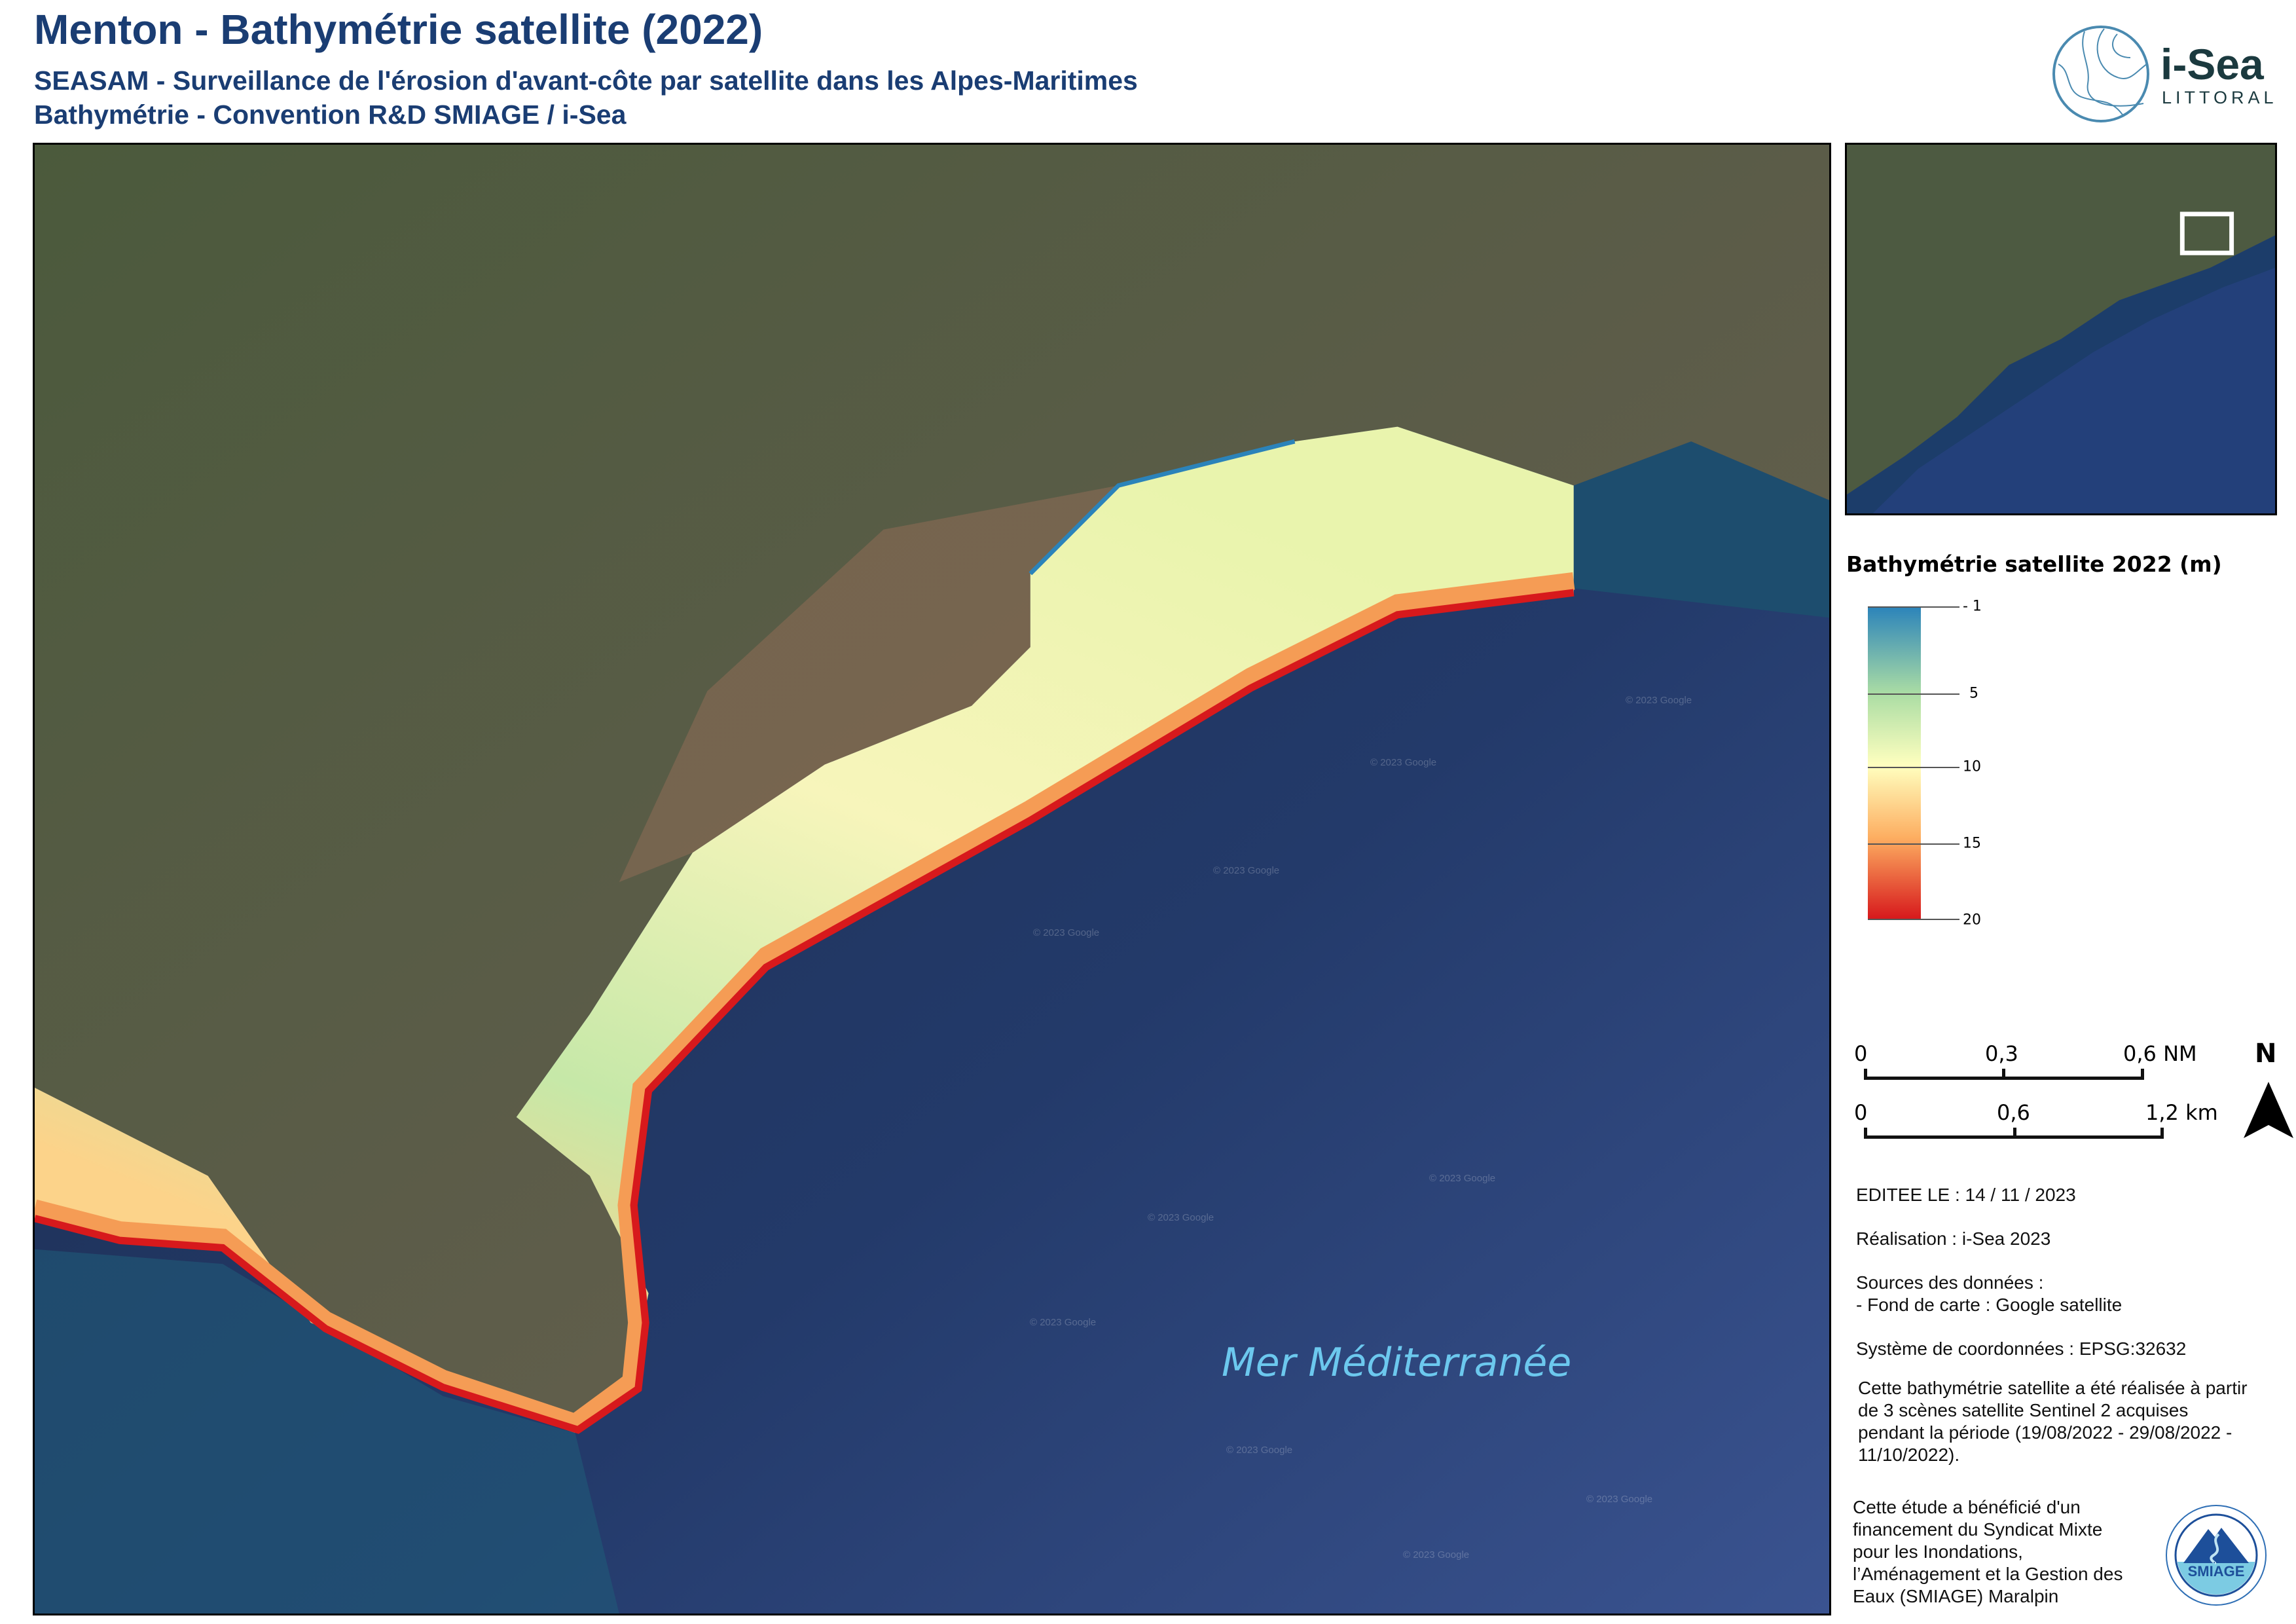  Describe the element at coordinates (2268, 1110) in the screenshot. I see `north-arrow-icon` at that location.